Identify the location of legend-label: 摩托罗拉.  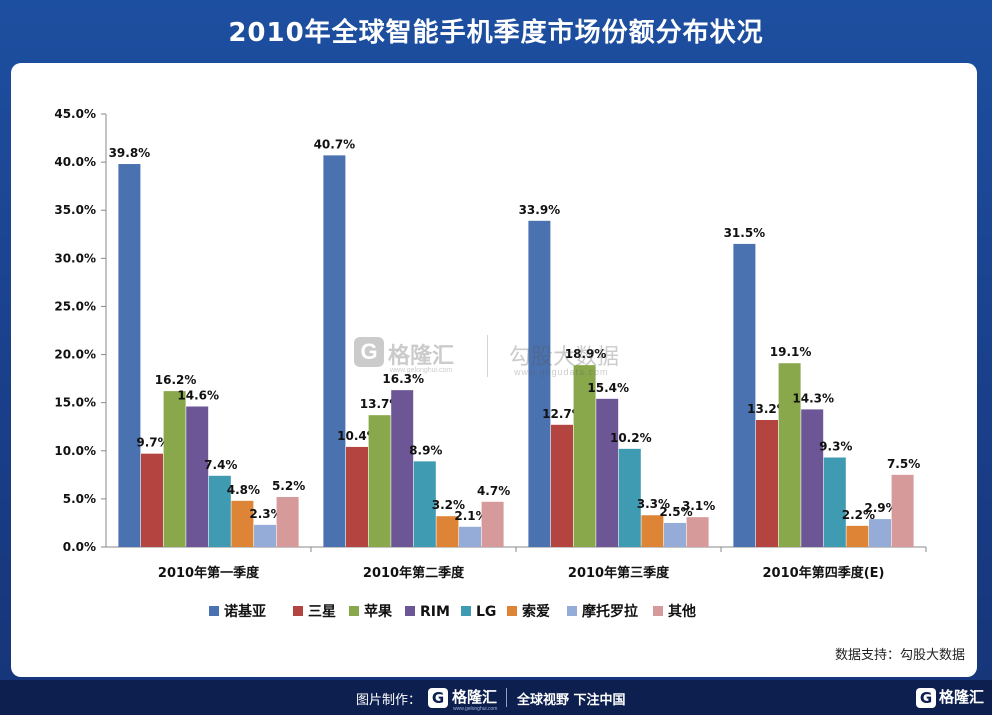
(610, 611).